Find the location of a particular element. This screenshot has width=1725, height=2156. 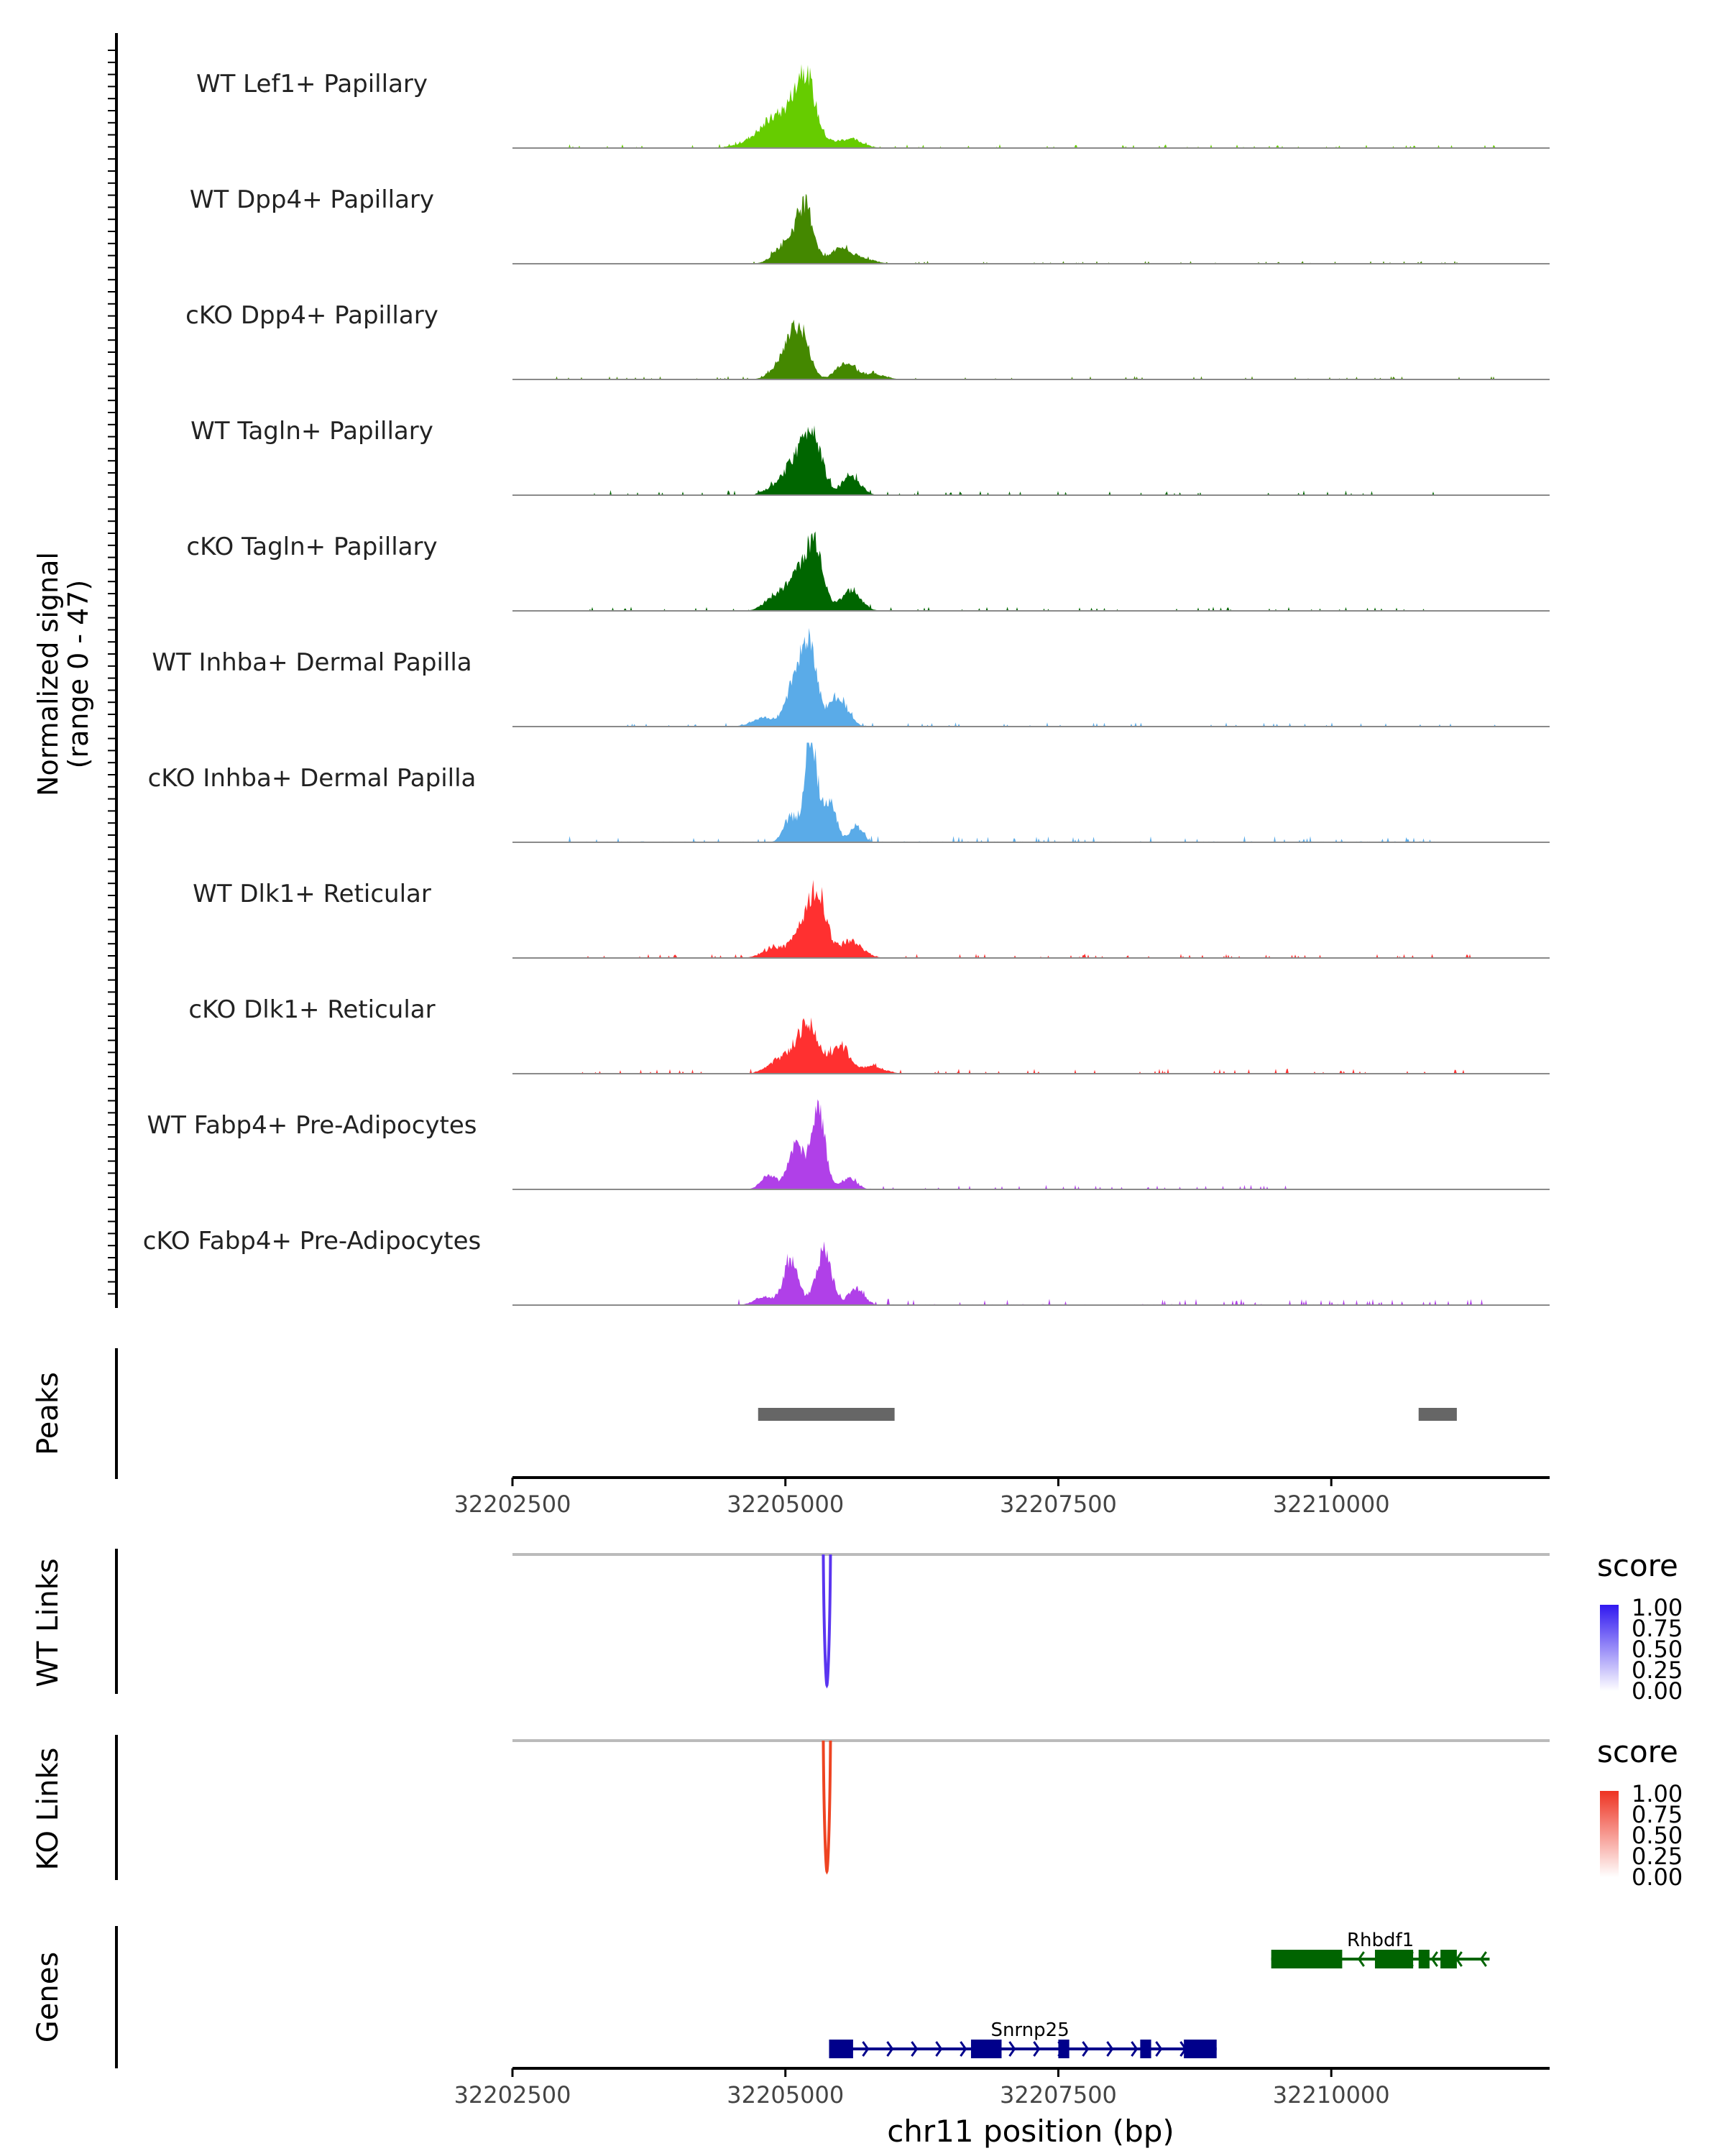

track-label: cKO Inhba+ Dermal Papilla is located at coordinates (312, 778).